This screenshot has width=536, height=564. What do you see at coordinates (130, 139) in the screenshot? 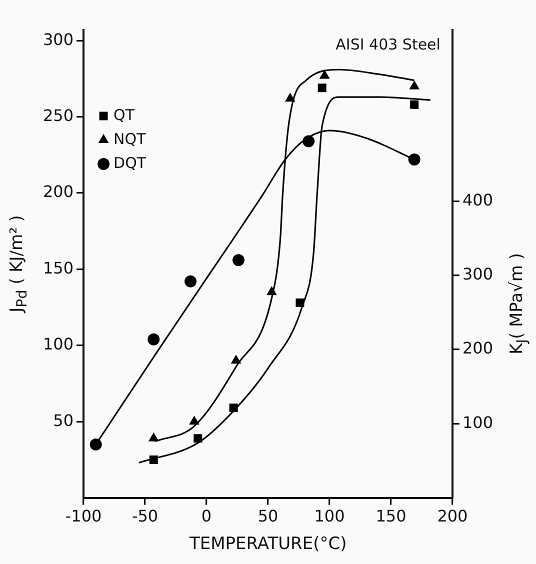
I see `legend-label: NQT` at bounding box center [130, 139].